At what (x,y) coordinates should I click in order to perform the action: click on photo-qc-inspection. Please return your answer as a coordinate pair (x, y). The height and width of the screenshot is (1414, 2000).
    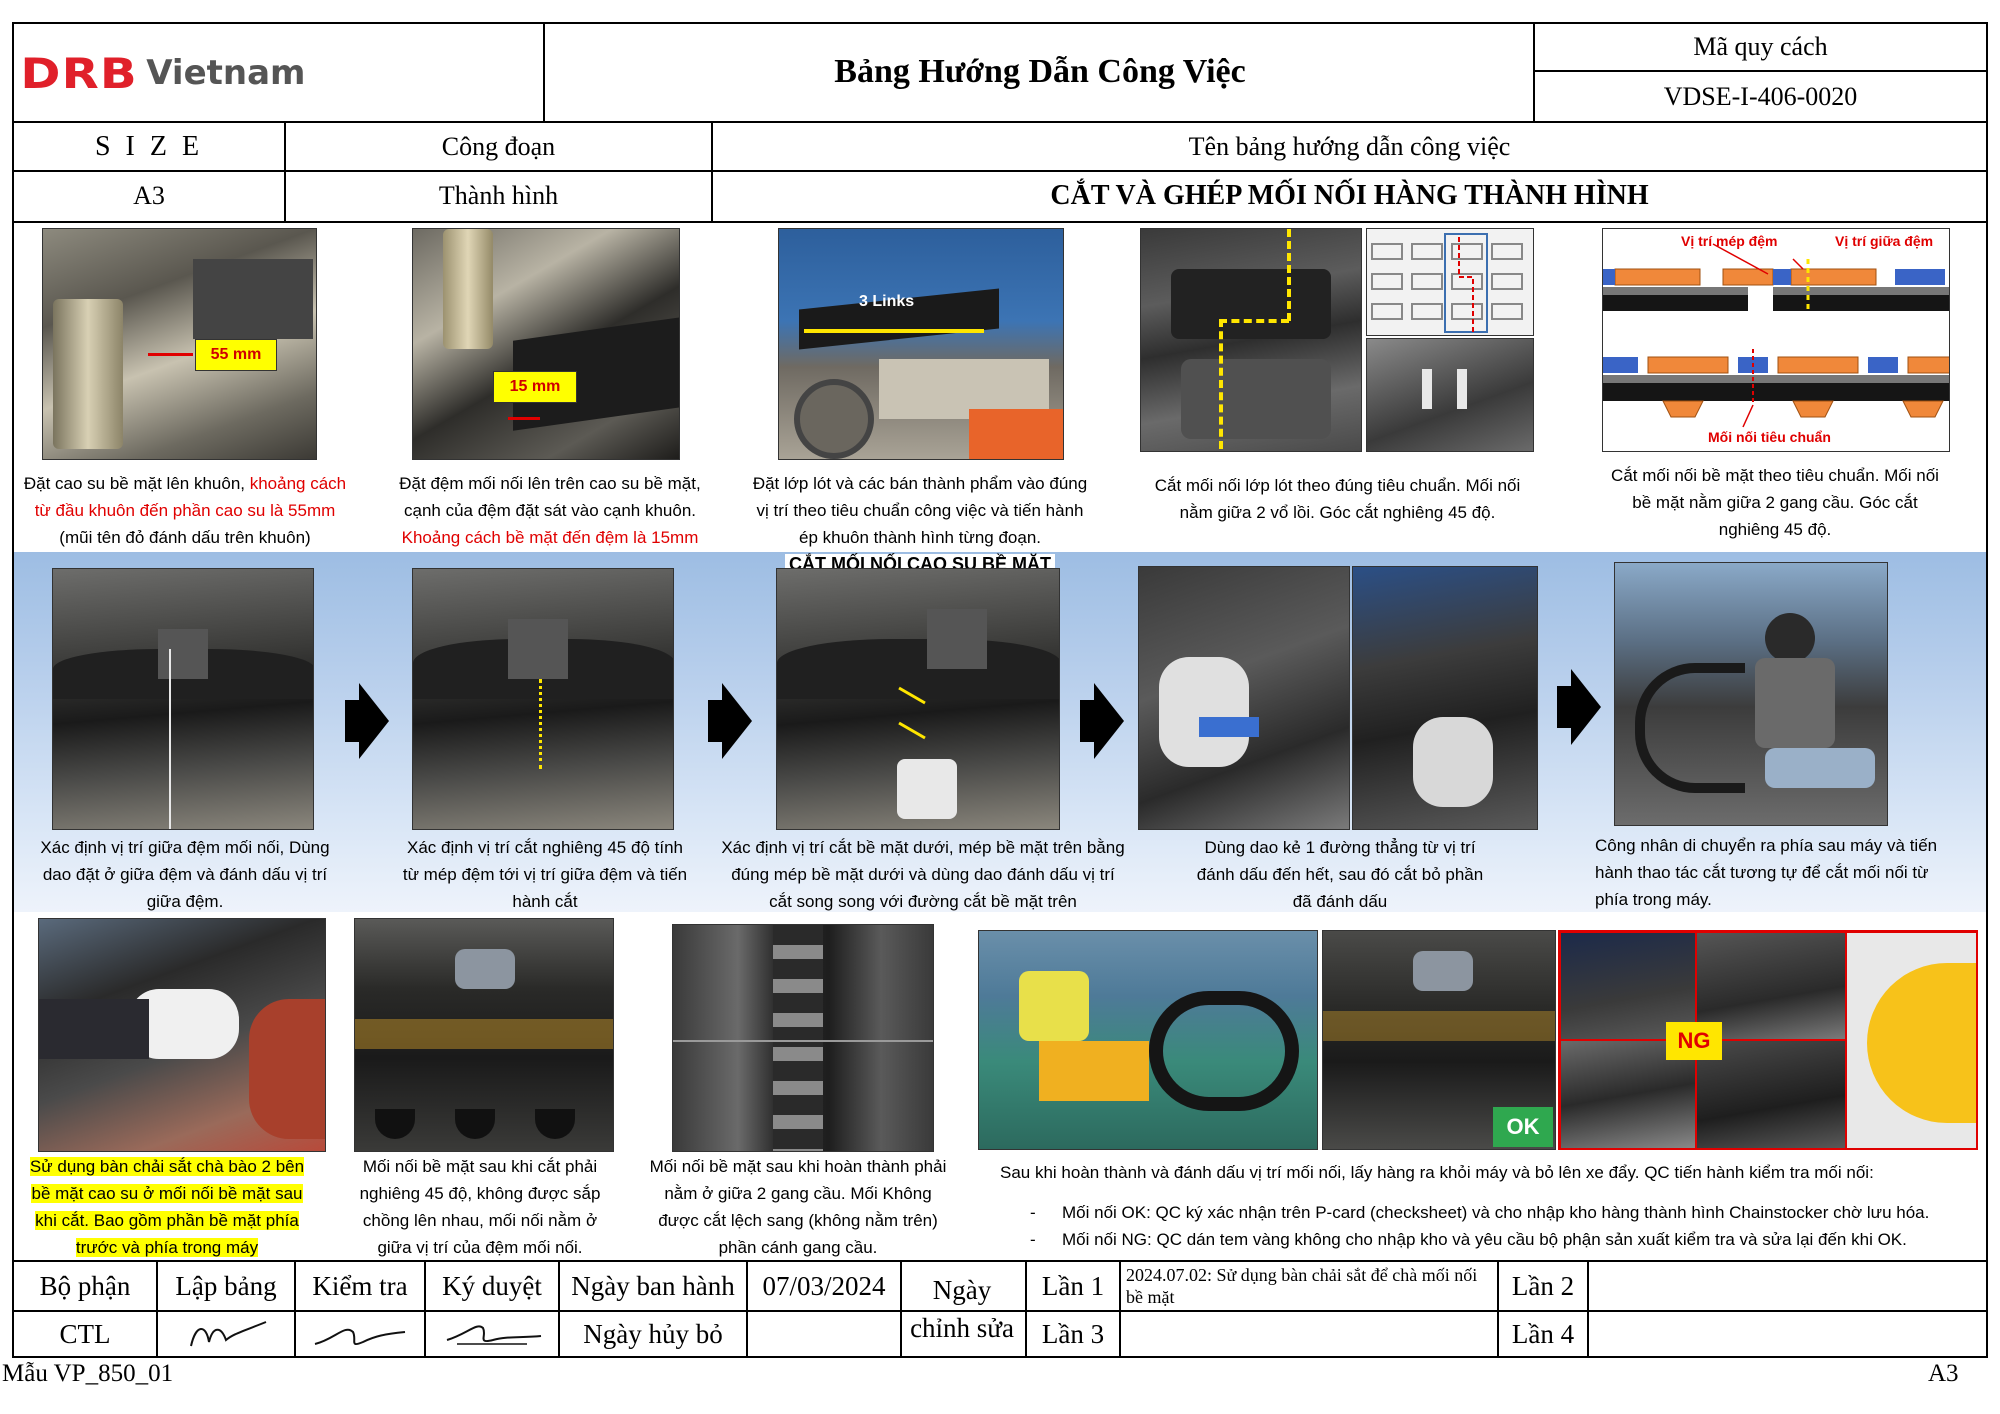
    Looking at the image, I should click on (1148, 1040).